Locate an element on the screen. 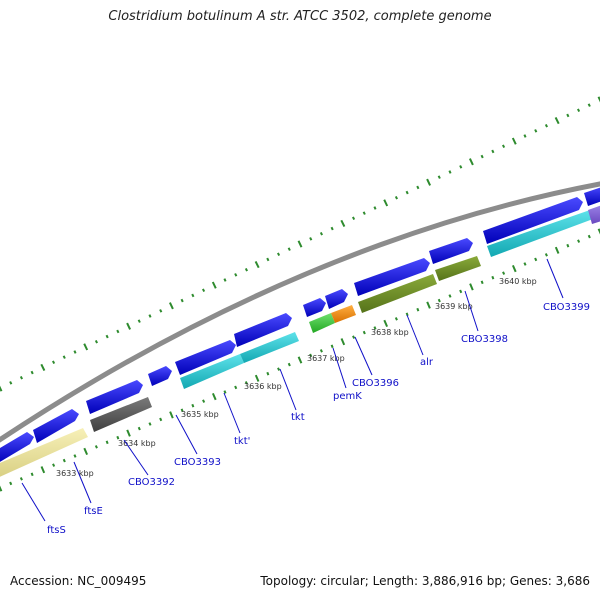 Image resolution: width=600 pixels, height=600 pixels. feature-label: pemK is located at coordinates (347, 396).